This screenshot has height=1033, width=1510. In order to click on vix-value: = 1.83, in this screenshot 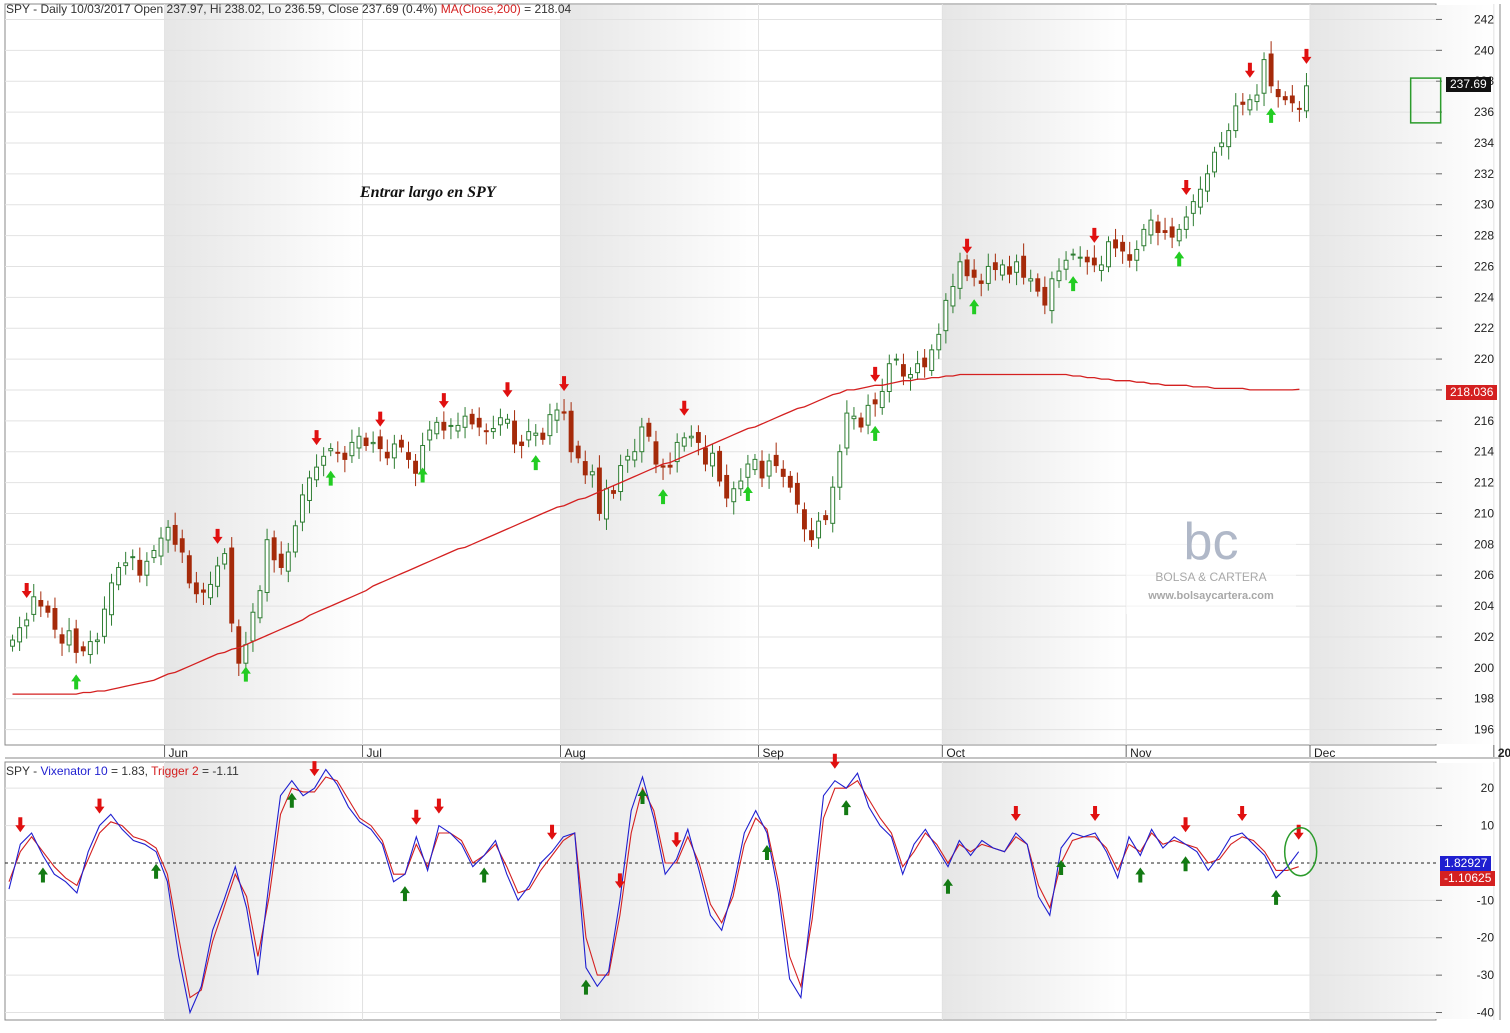, I will do `click(129, 771)`.